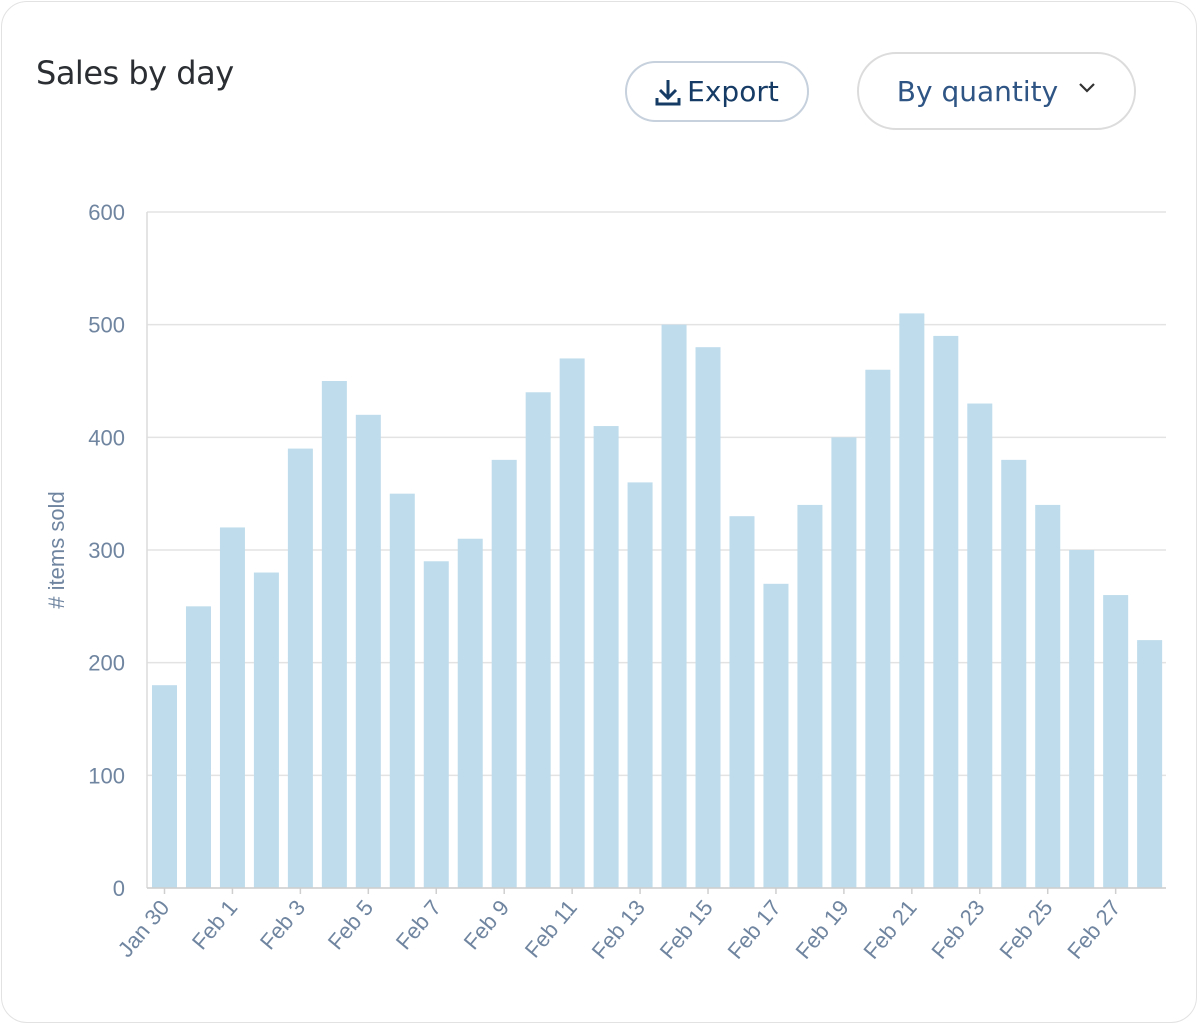  I want to click on x-tick-label: Feb 17, so click(754, 929).